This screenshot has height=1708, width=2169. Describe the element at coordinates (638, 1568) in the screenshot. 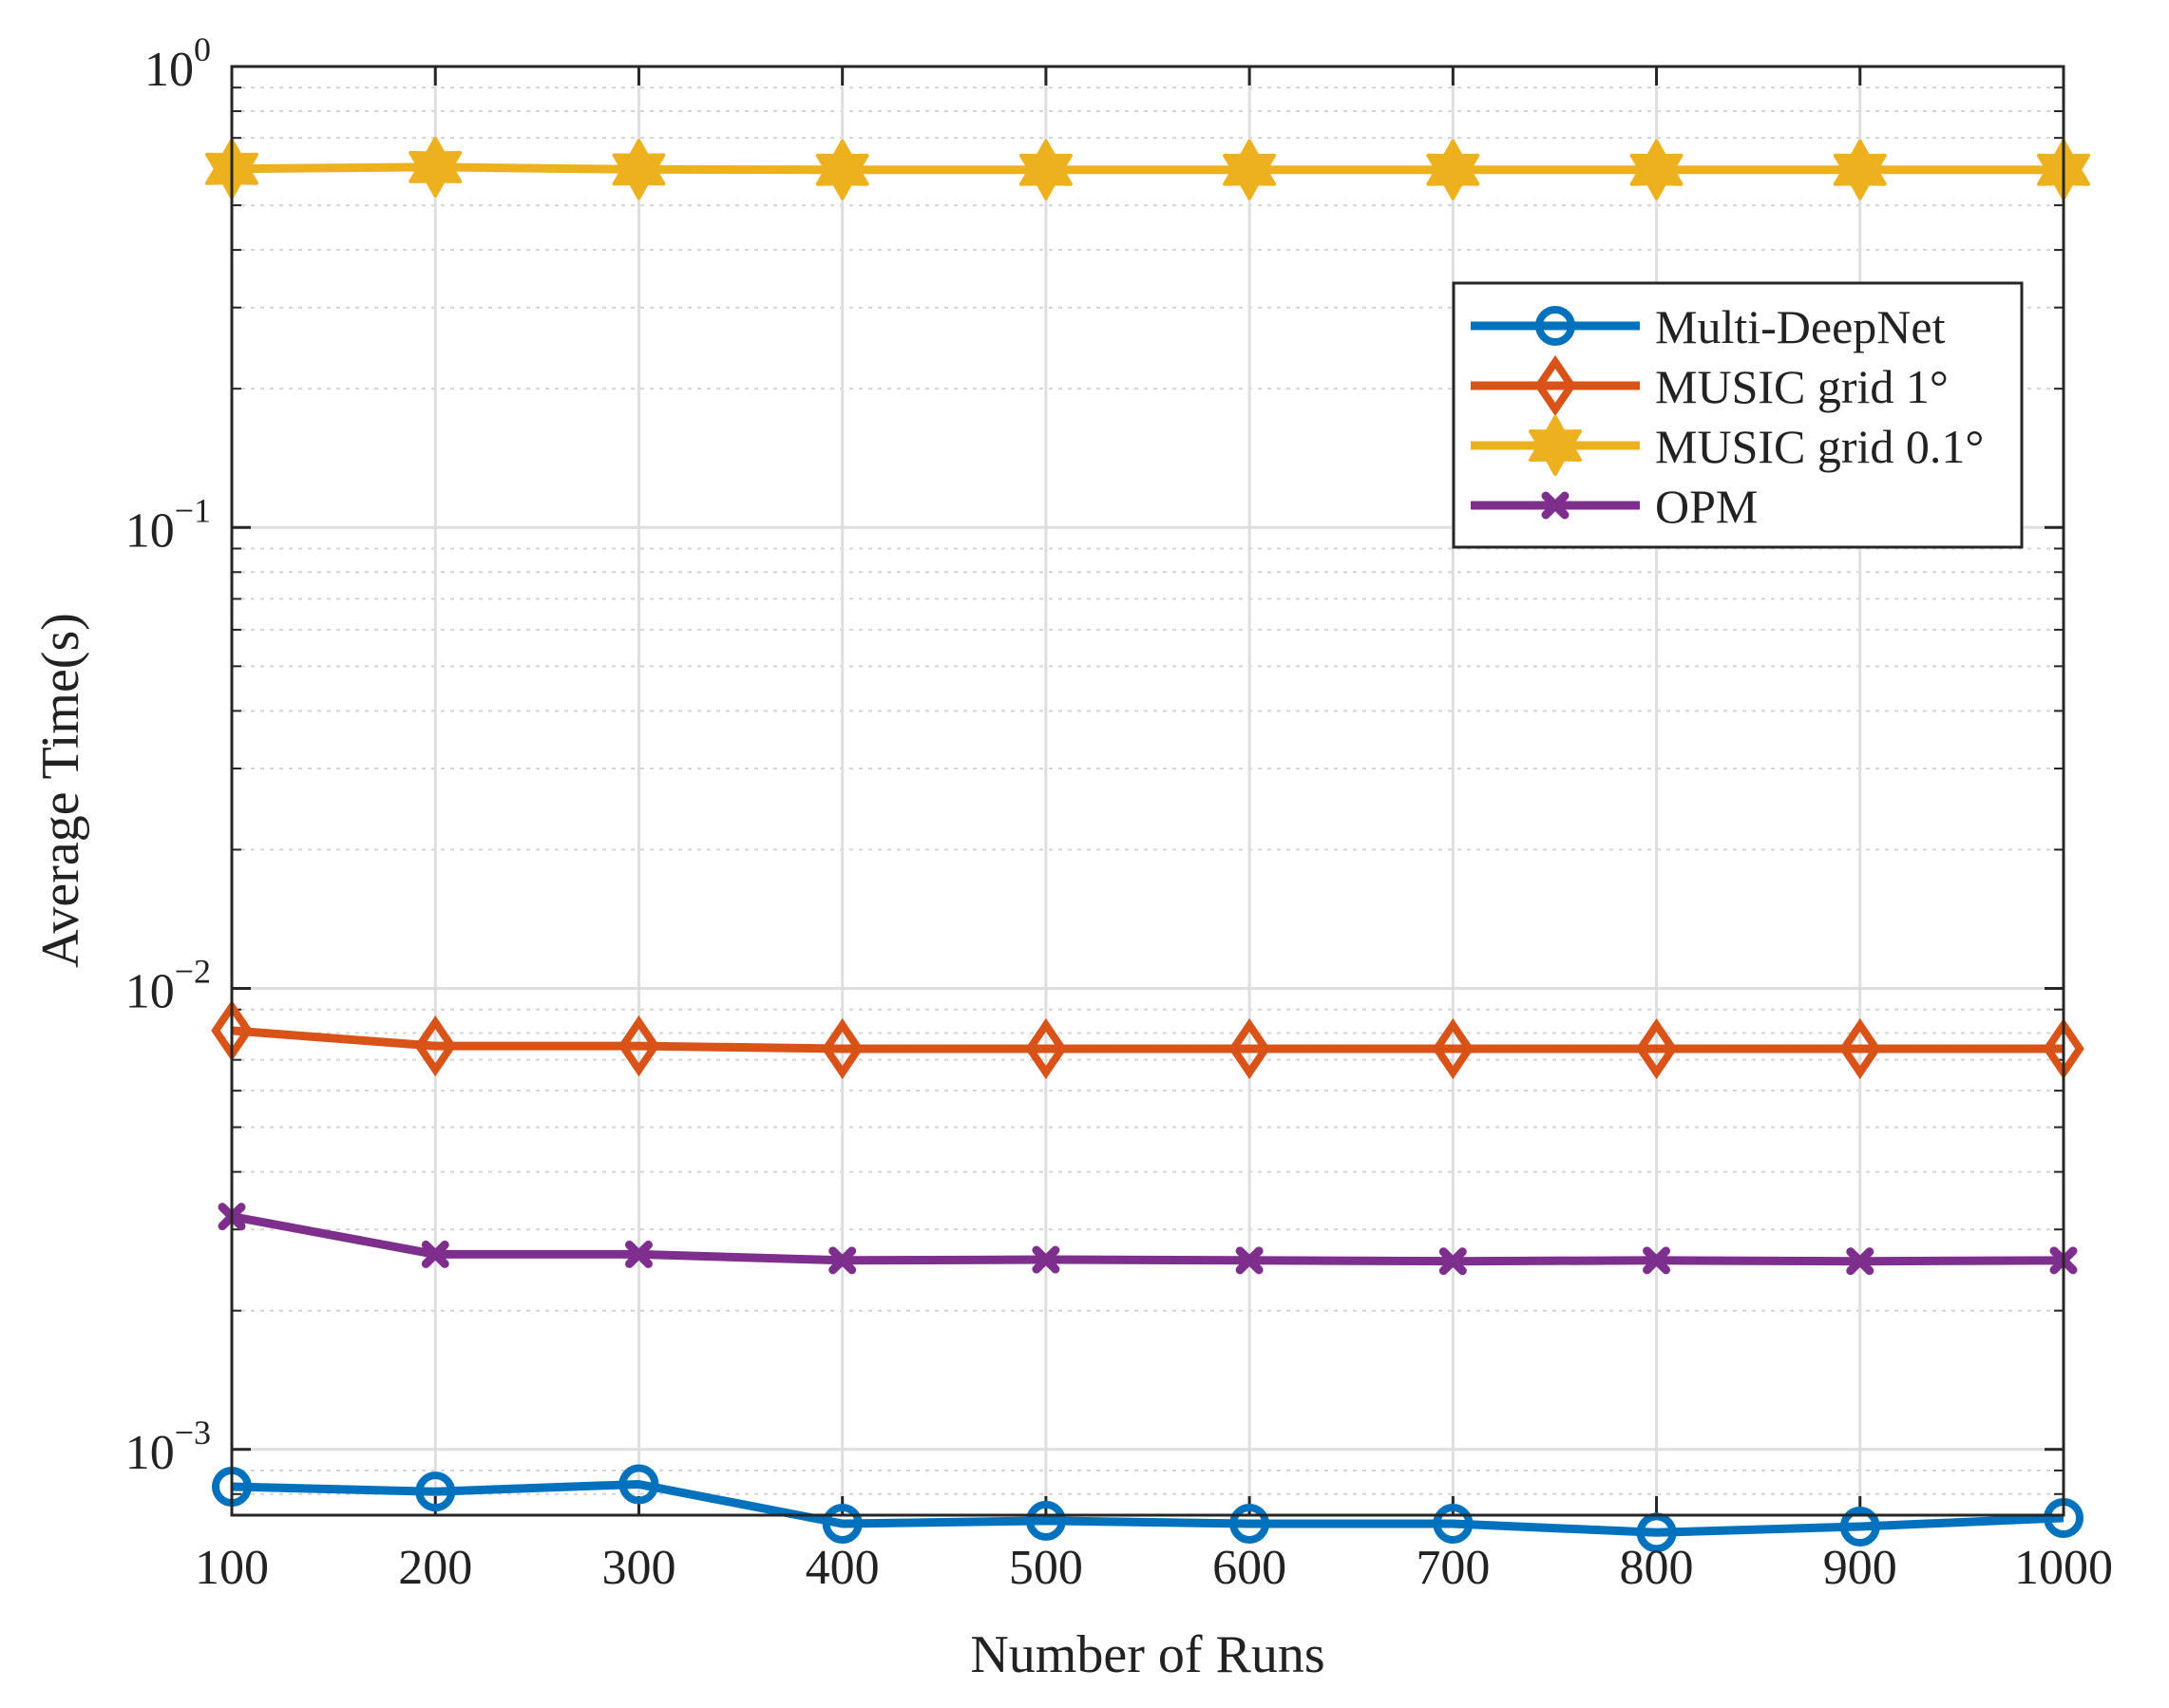

I see `x-tick-label: 300` at that location.